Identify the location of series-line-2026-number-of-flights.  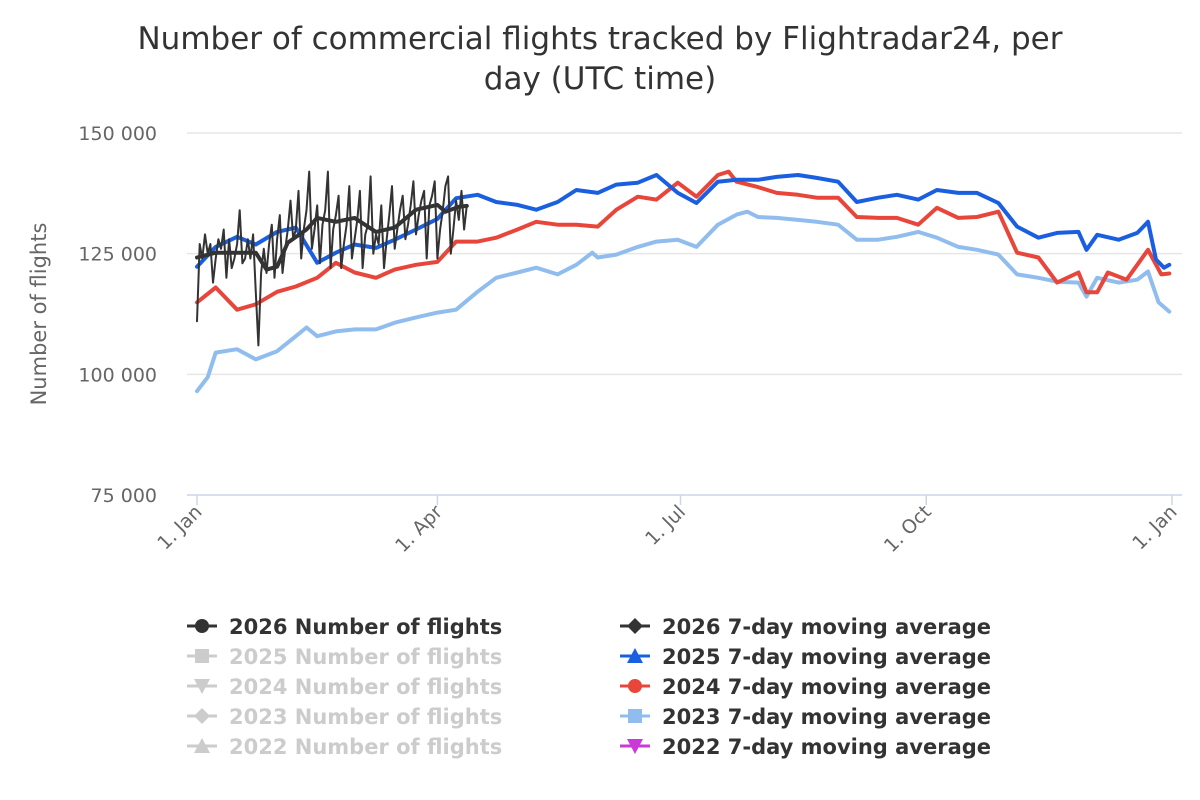
(332, 258).